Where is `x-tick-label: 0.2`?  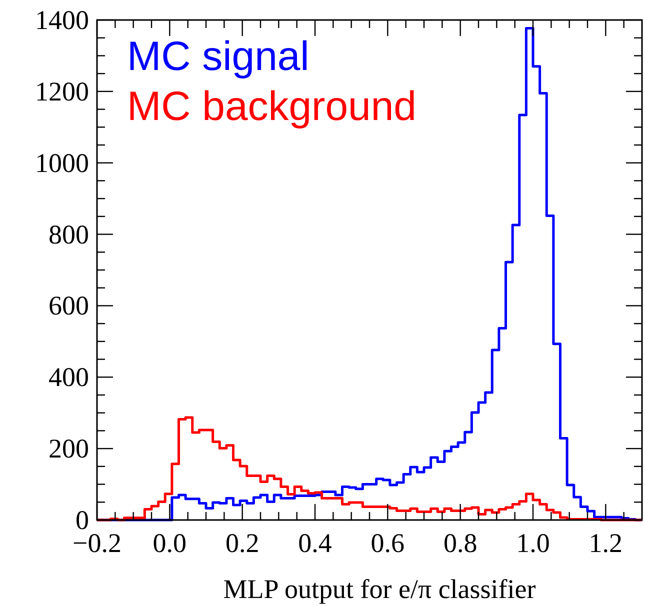 x-tick-label: 0.2 is located at coordinates (242, 543).